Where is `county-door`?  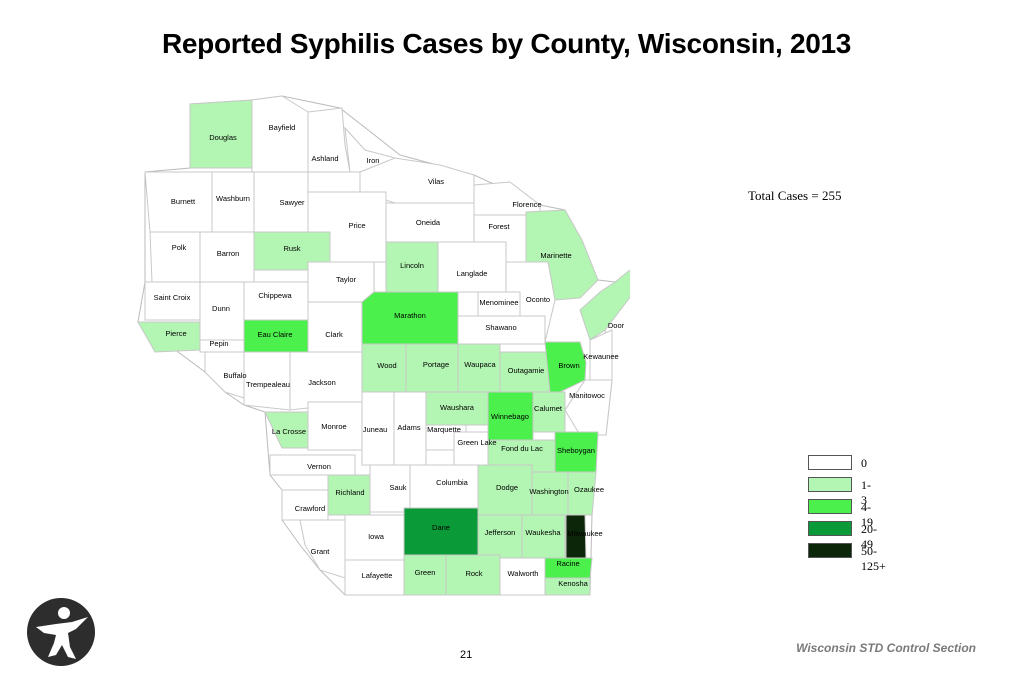 county-door is located at coordinates (604, 305).